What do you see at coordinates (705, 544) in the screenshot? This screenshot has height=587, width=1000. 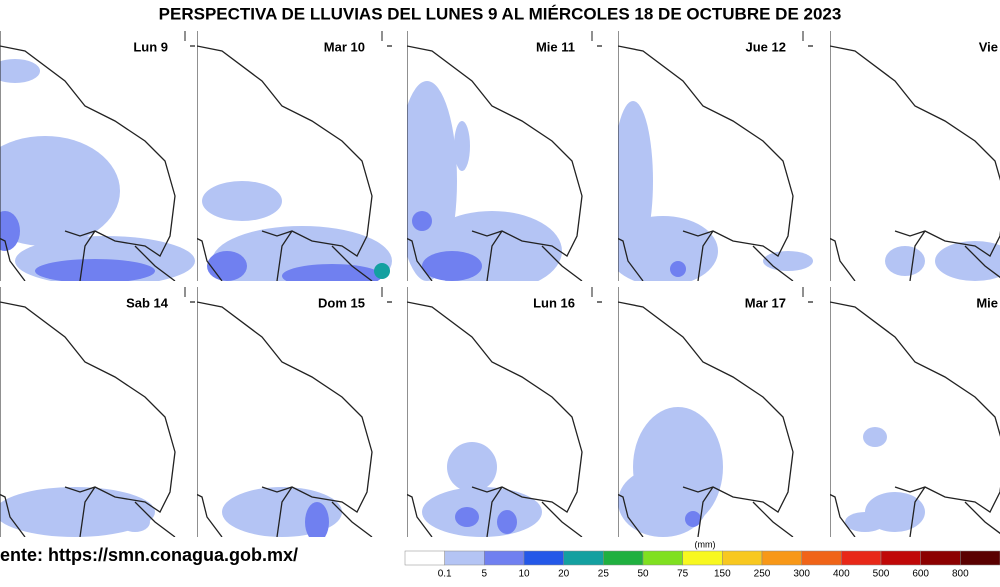 I see `legend-unit: (mm)` at bounding box center [705, 544].